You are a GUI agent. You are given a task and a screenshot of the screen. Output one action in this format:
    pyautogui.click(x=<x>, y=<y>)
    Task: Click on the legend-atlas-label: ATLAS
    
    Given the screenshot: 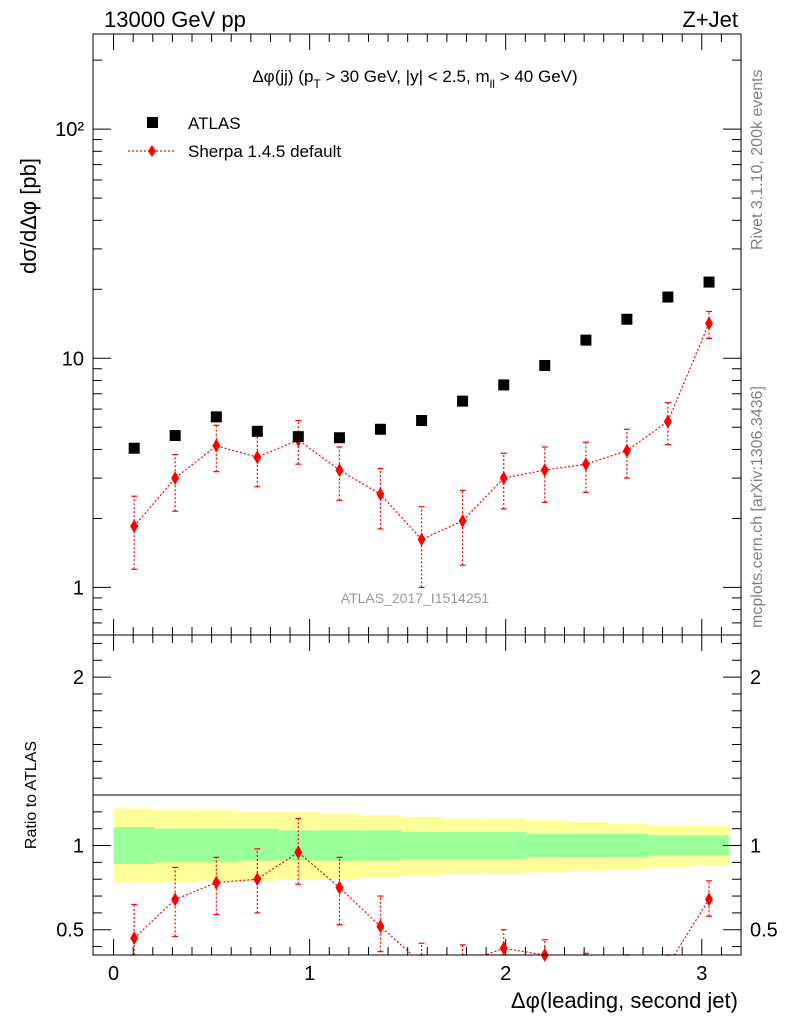 What is the action you would take?
    pyautogui.click(x=214, y=123)
    